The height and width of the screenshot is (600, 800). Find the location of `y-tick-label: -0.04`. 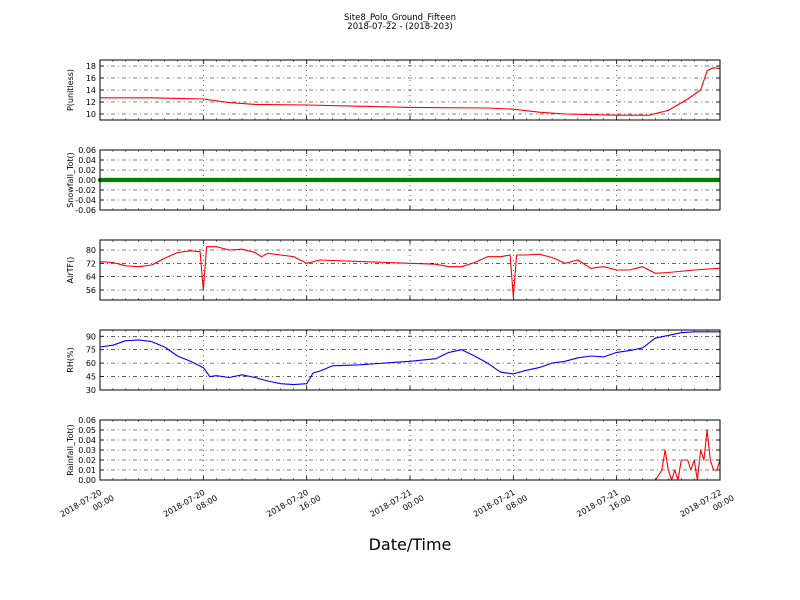

y-tick-label: -0.04 is located at coordinates (85, 200).